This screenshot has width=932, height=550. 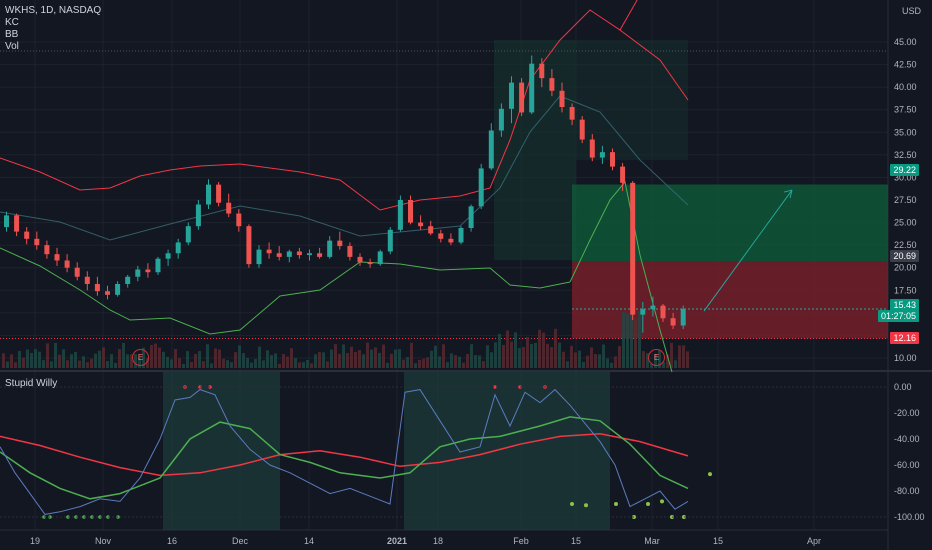 I want to click on sub-panel-title: Stupid Willy, so click(x=31, y=383).